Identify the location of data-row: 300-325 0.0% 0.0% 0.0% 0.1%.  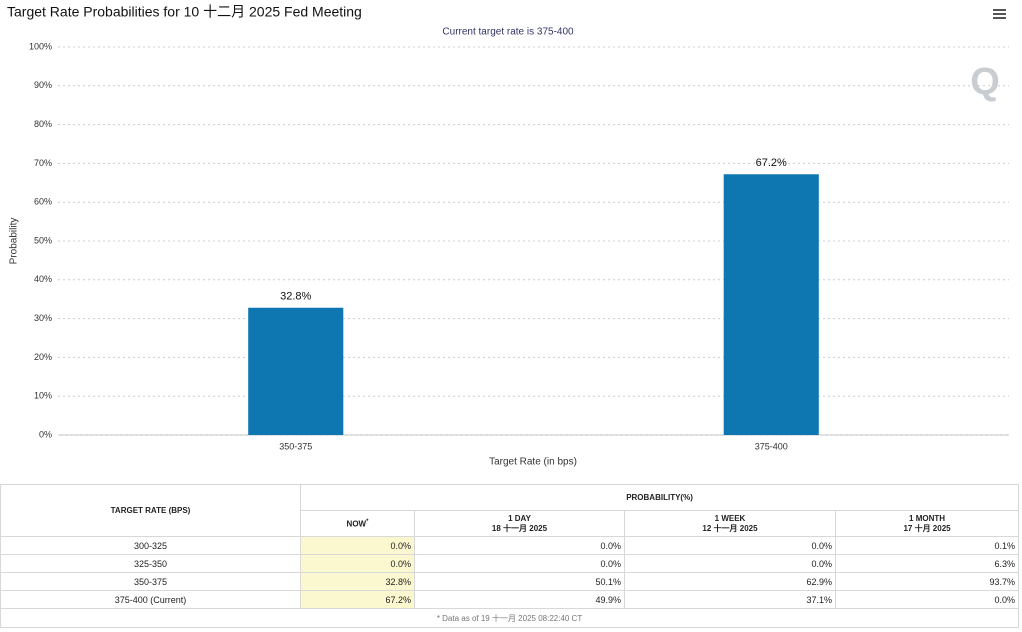
(510, 545).